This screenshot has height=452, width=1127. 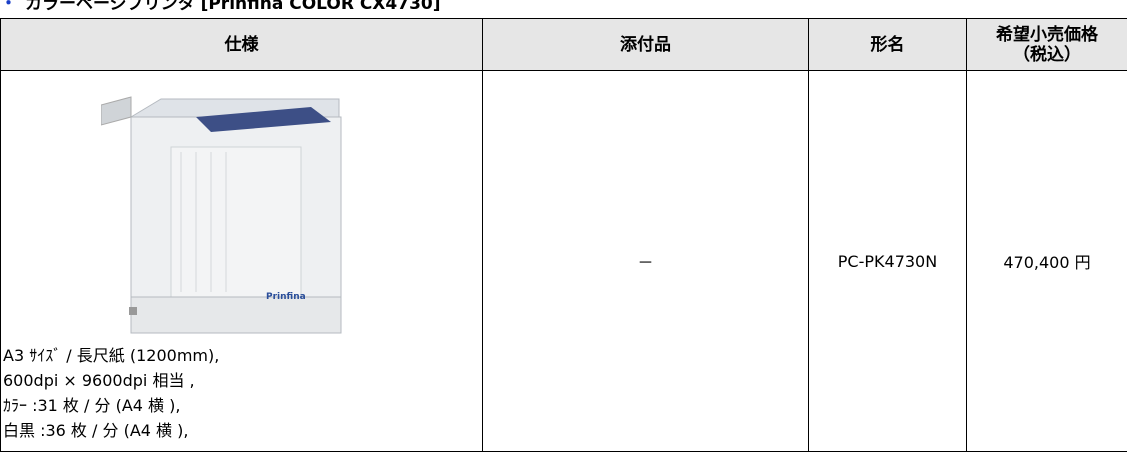 What do you see at coordinates (888, 45) in the screenshot?
I see `column-header: 形名` at bounding box center [888, 45].